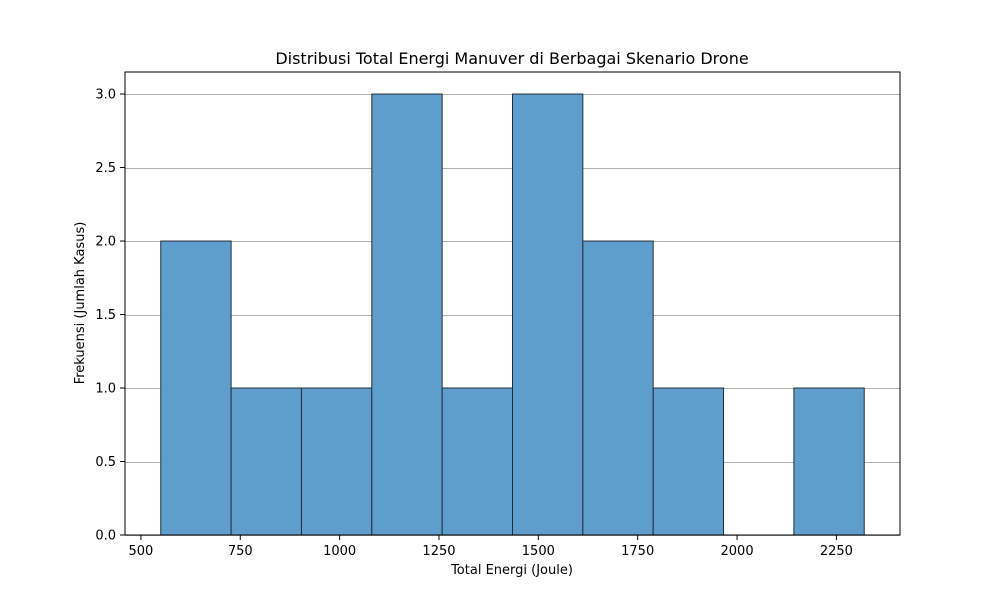  What do you see at coordinates (240, 551) in the screenshot?
I see `x-tick-label-1: 750` at bounding box center [240, 551].